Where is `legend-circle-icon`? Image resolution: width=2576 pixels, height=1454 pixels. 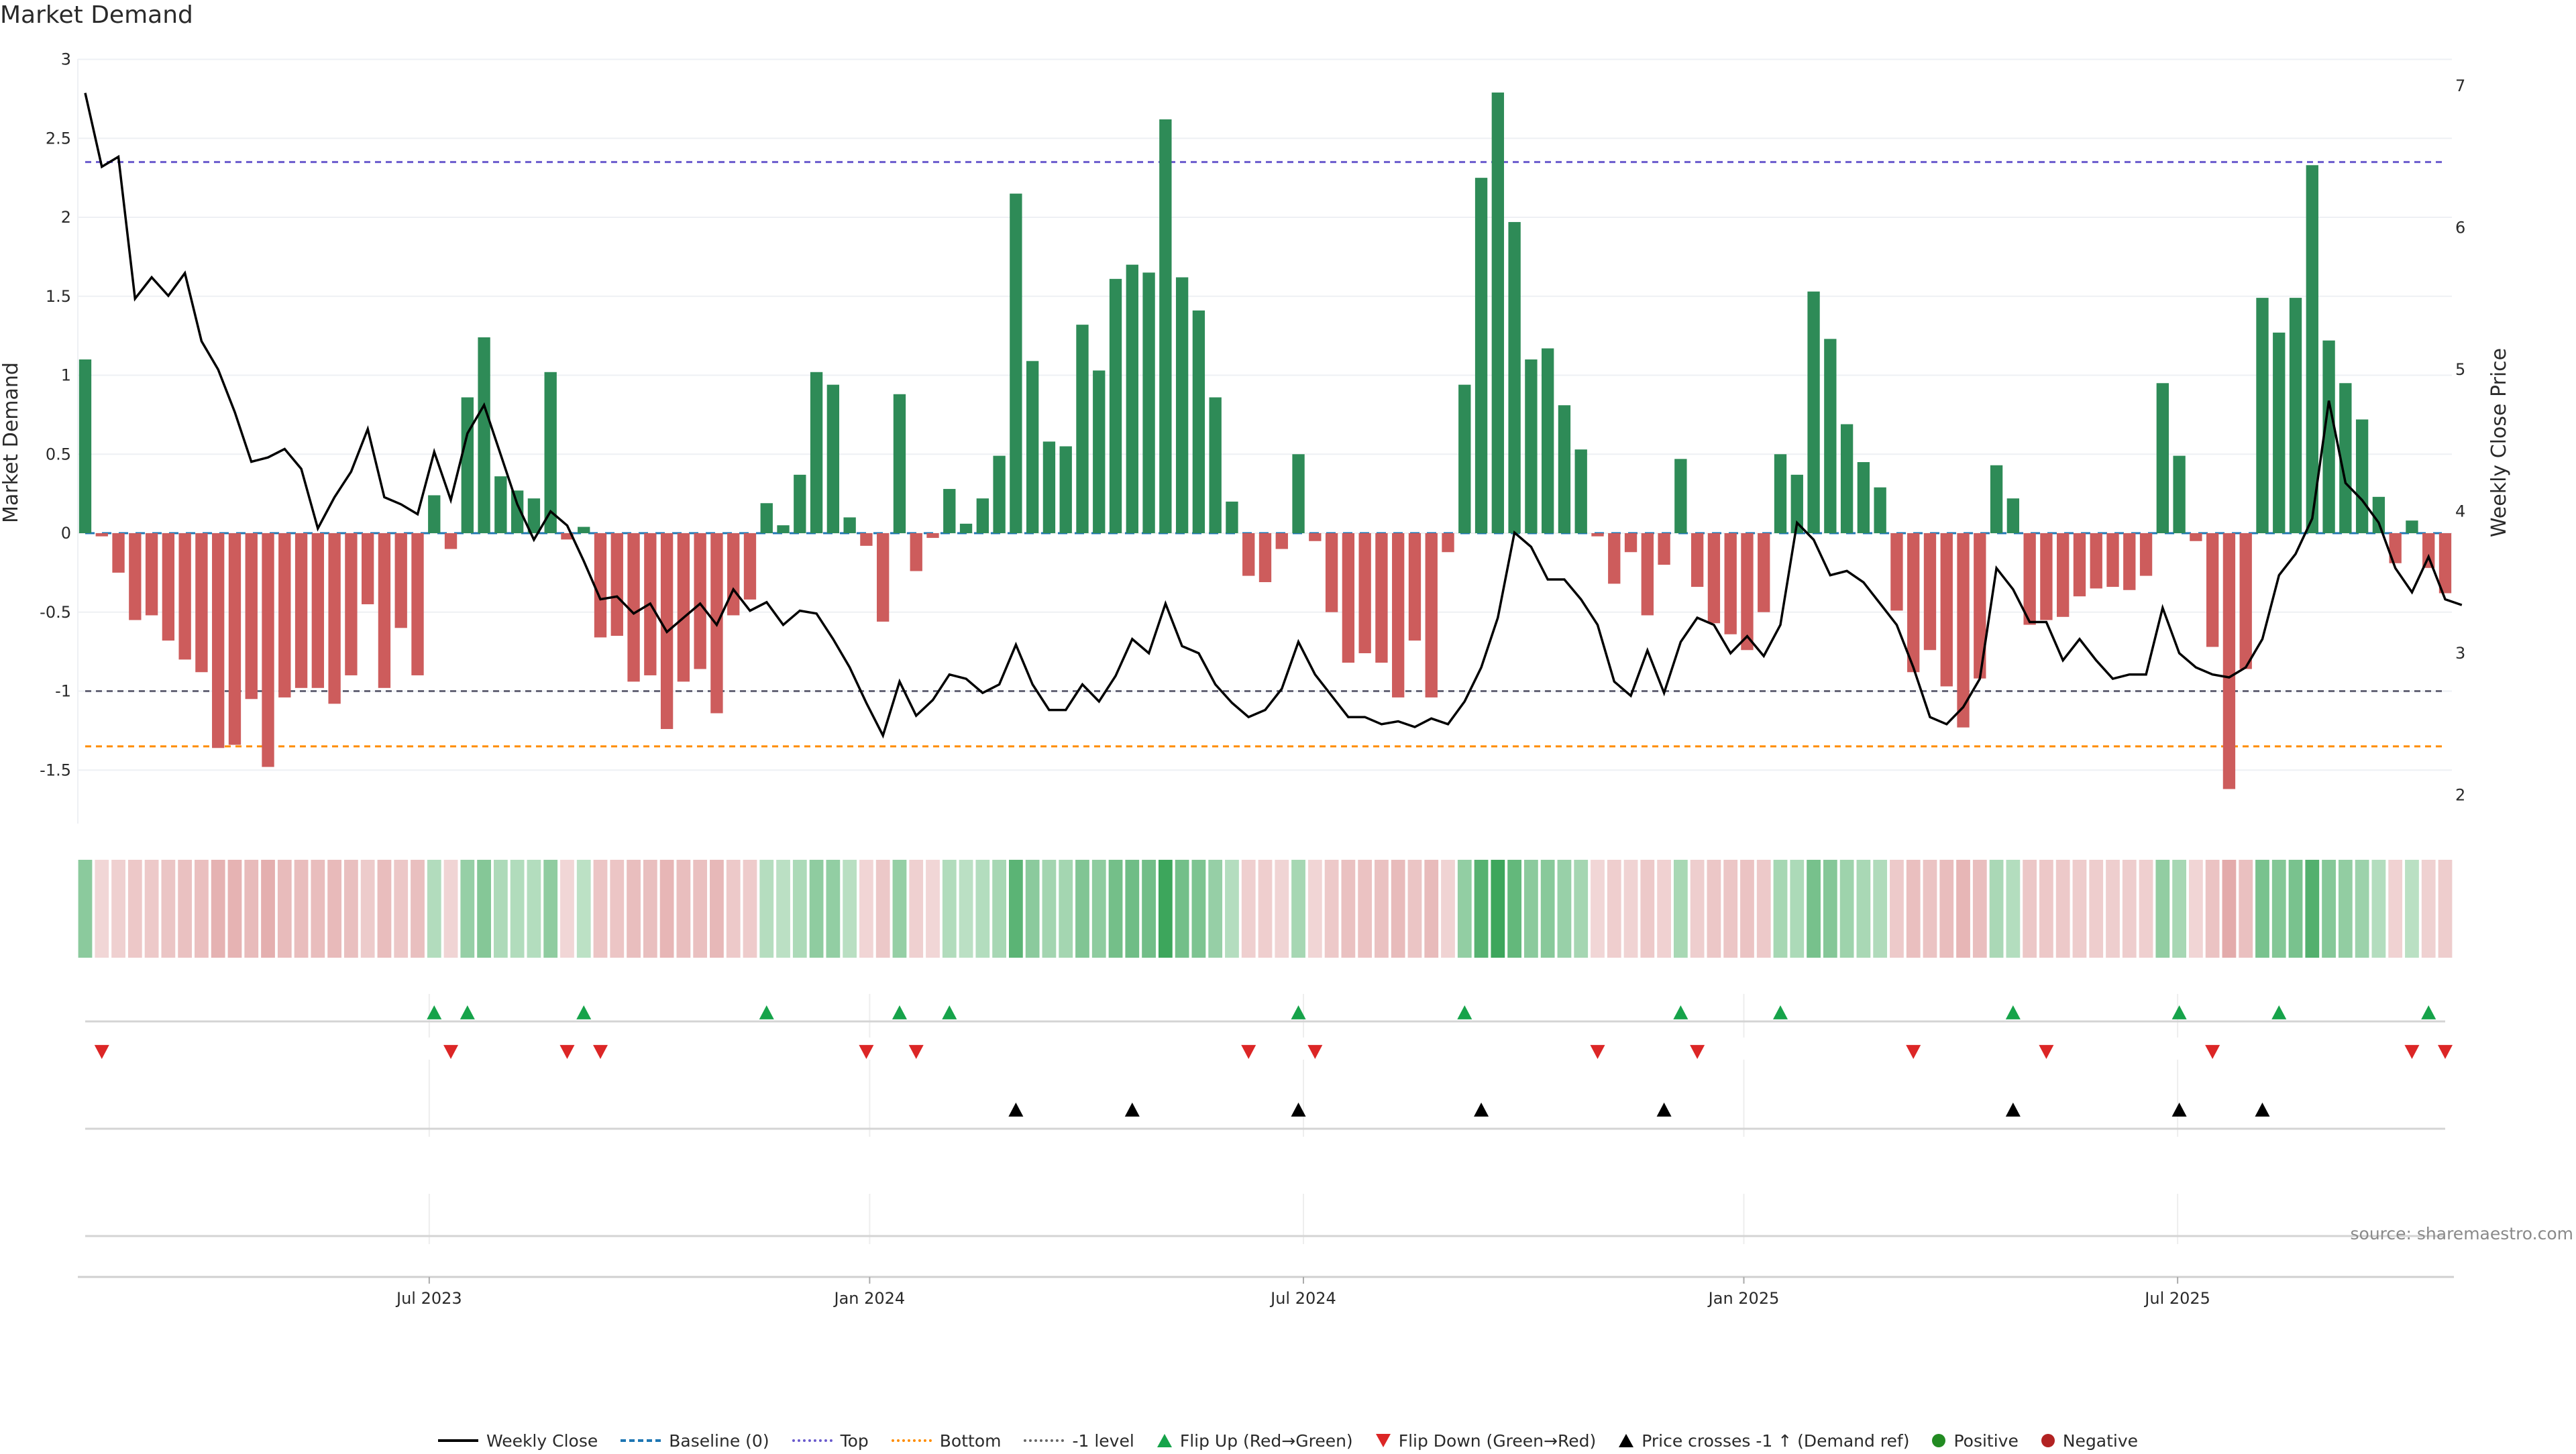
legend-circle-icon is located at coordinates (2048, 1440).